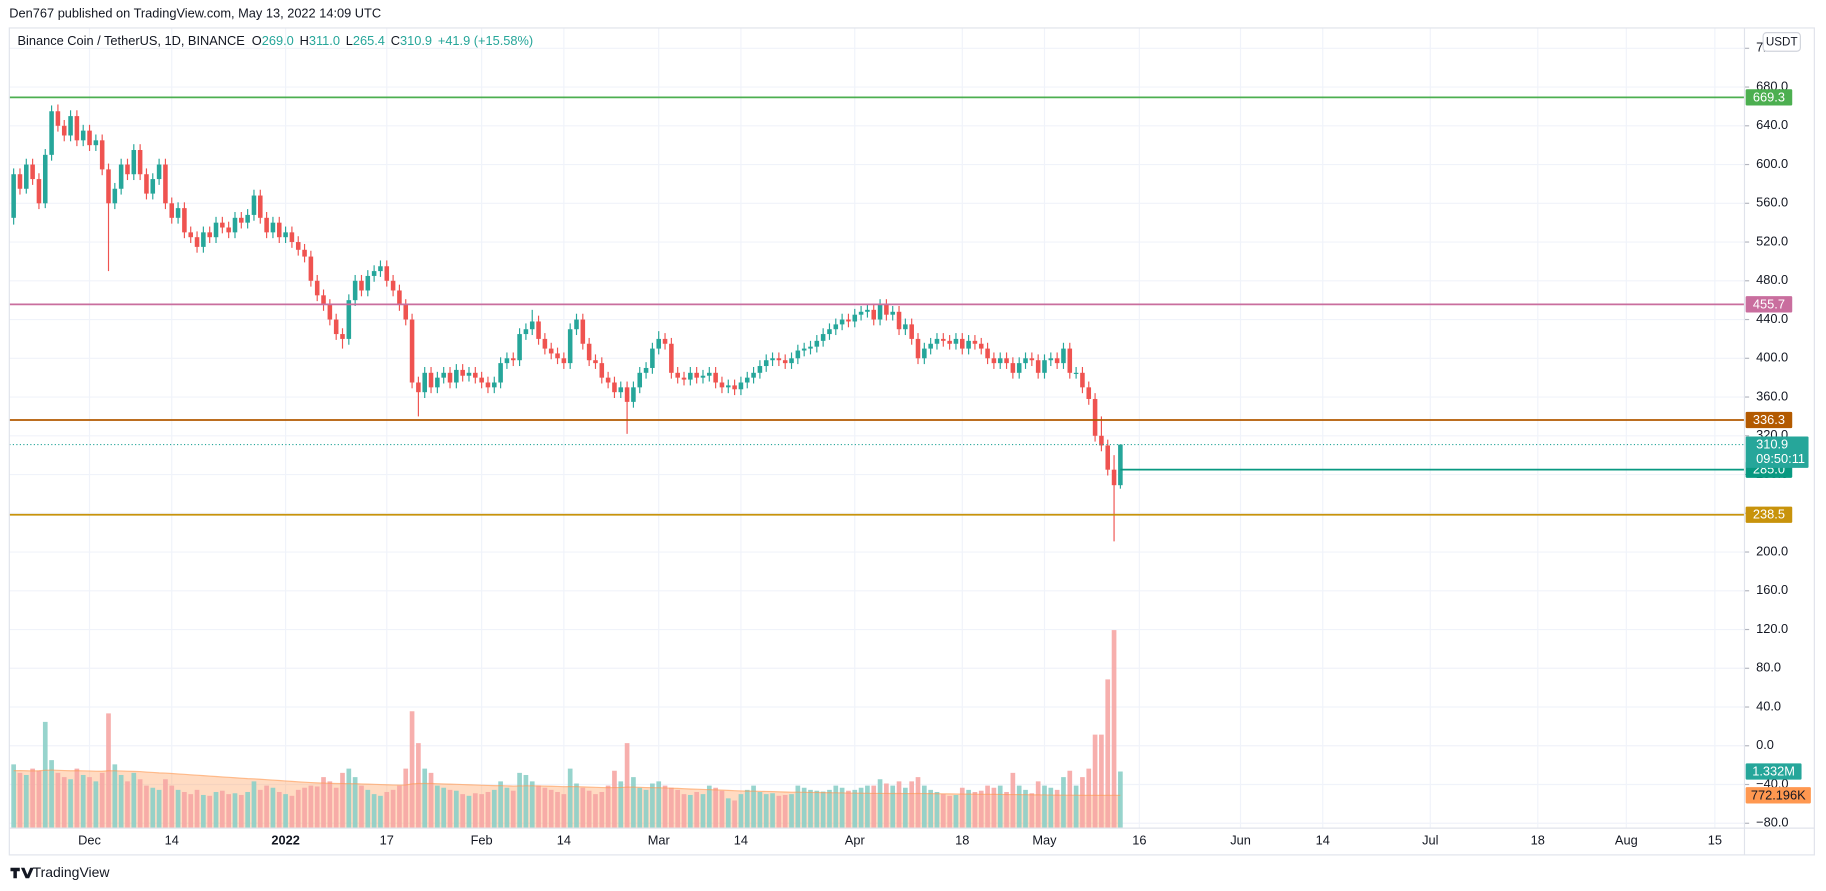 Image resolution: width=1826 pixels, height=891 pixels. I want to click on volume-ma-label: 772.196K, so click(1778, 794).